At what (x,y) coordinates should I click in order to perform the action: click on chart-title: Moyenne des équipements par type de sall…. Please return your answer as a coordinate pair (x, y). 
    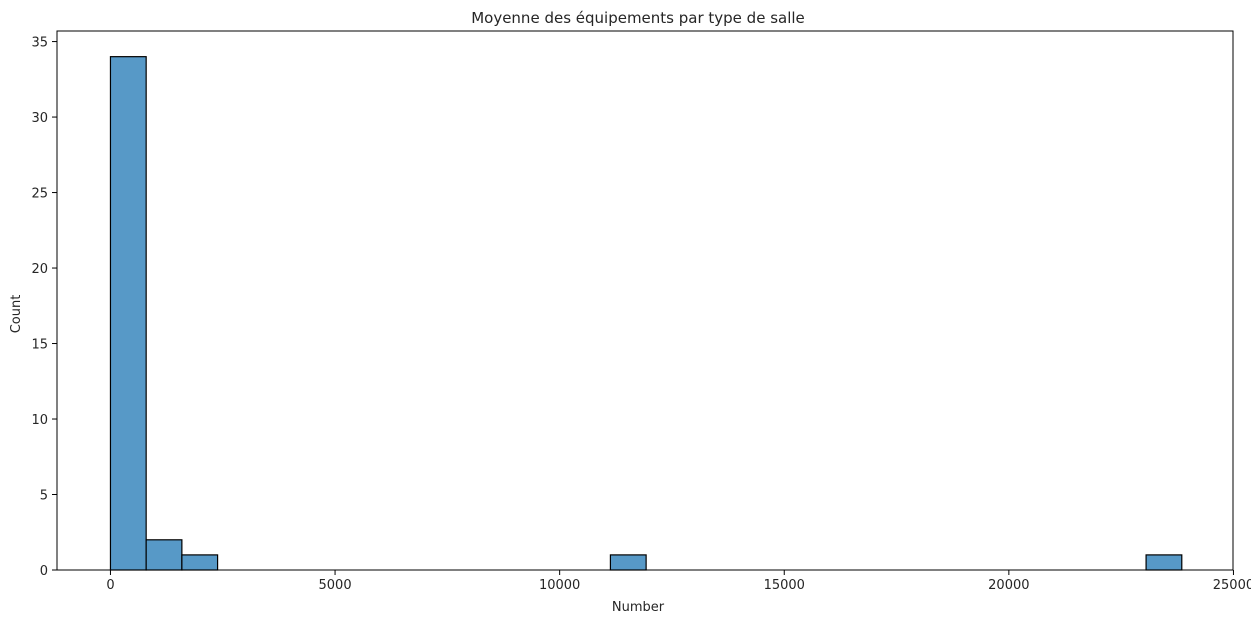
    Looking at the image, I should click on (638, 18).